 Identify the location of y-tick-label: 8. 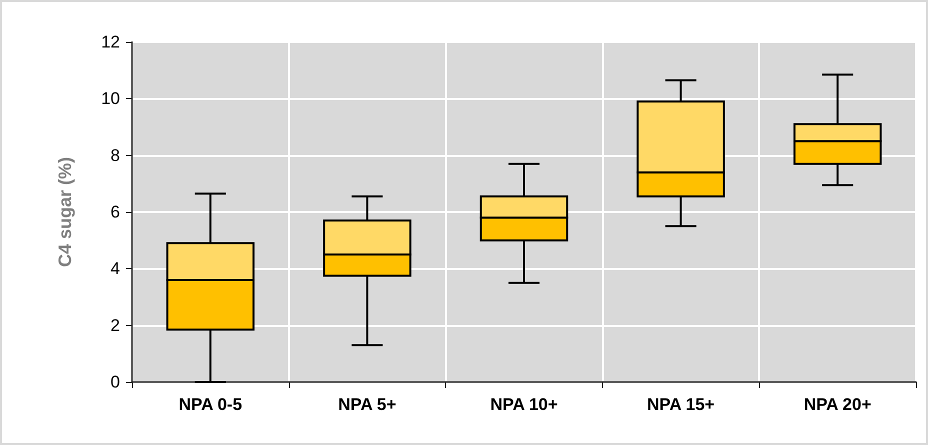
(115, 155).